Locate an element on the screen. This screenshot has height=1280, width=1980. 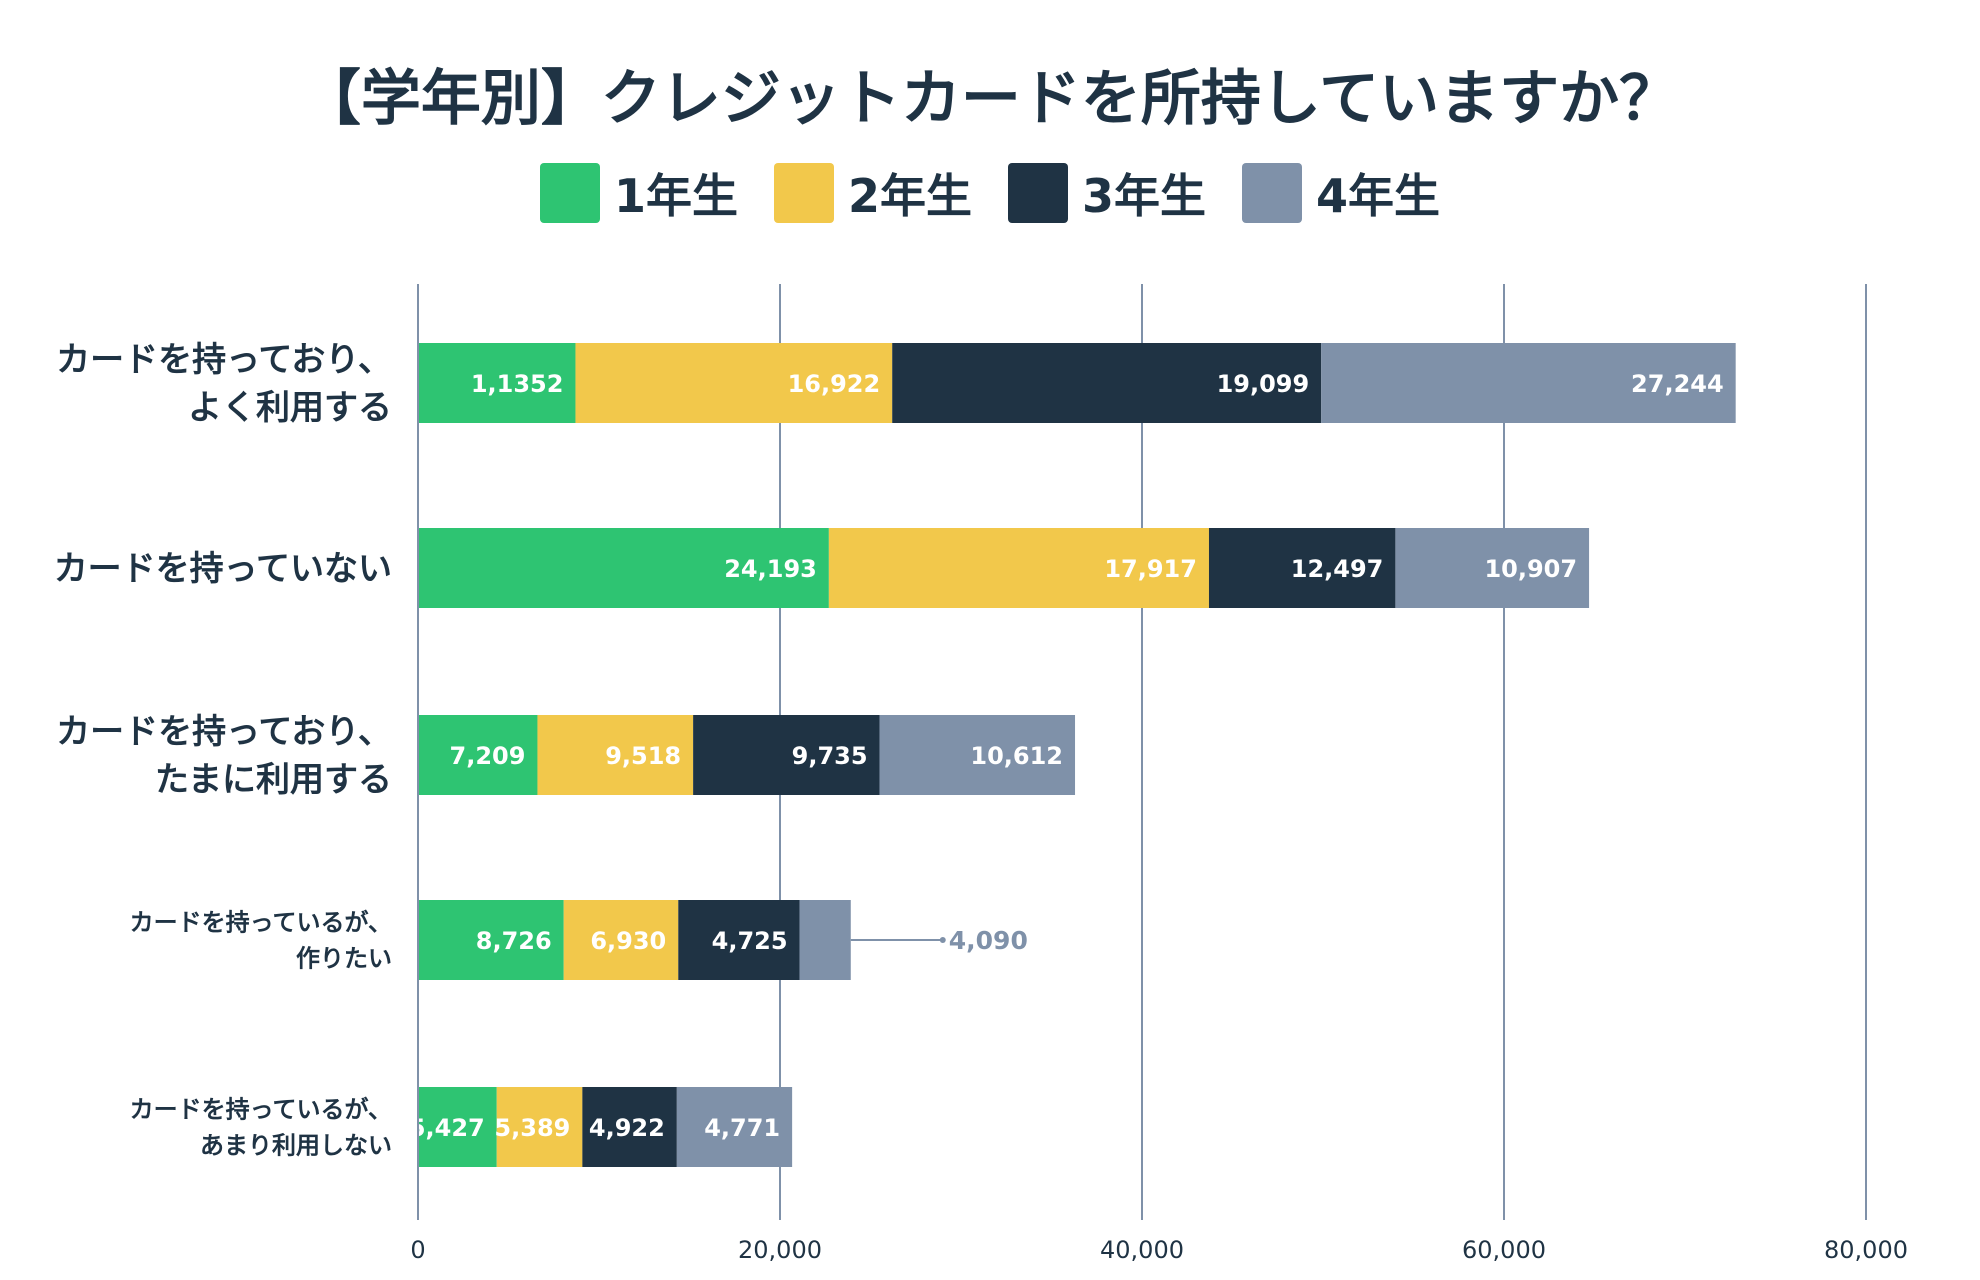
legend-item: 1年生 is located at coordinates (638, 193).